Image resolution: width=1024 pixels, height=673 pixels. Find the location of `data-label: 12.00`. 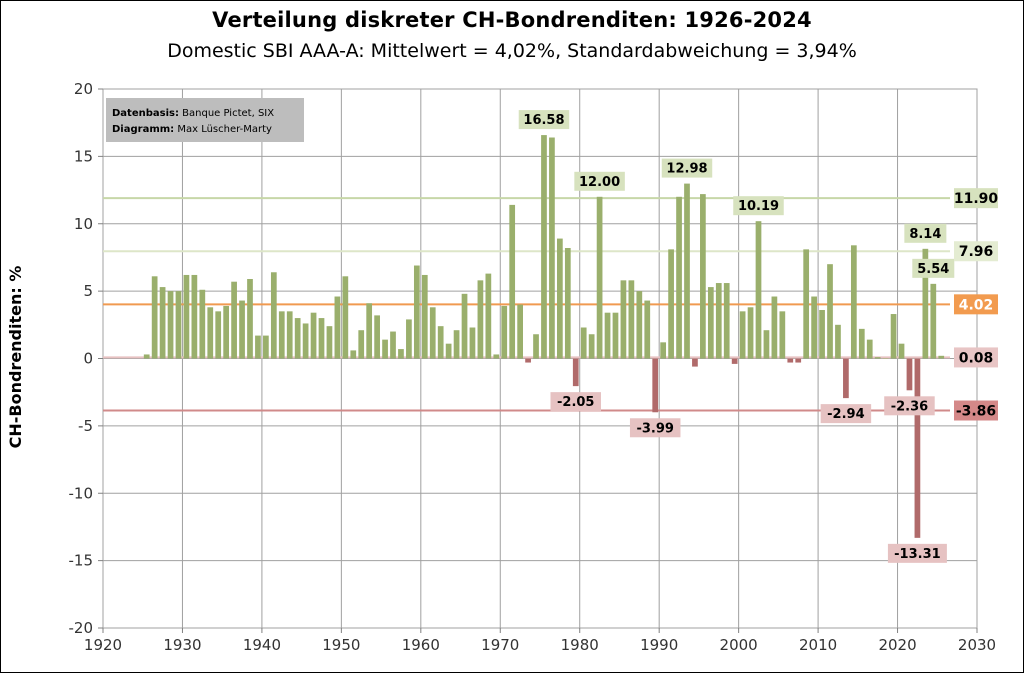

data-label: 12.00 is located at coordinates (599, 182).